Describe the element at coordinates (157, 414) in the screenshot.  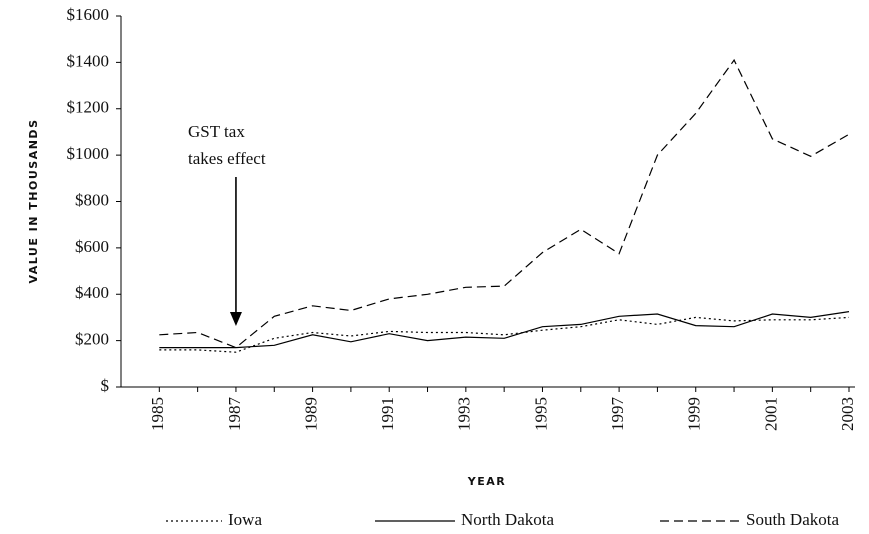
I see `x-tick-label: 1985` at that location.